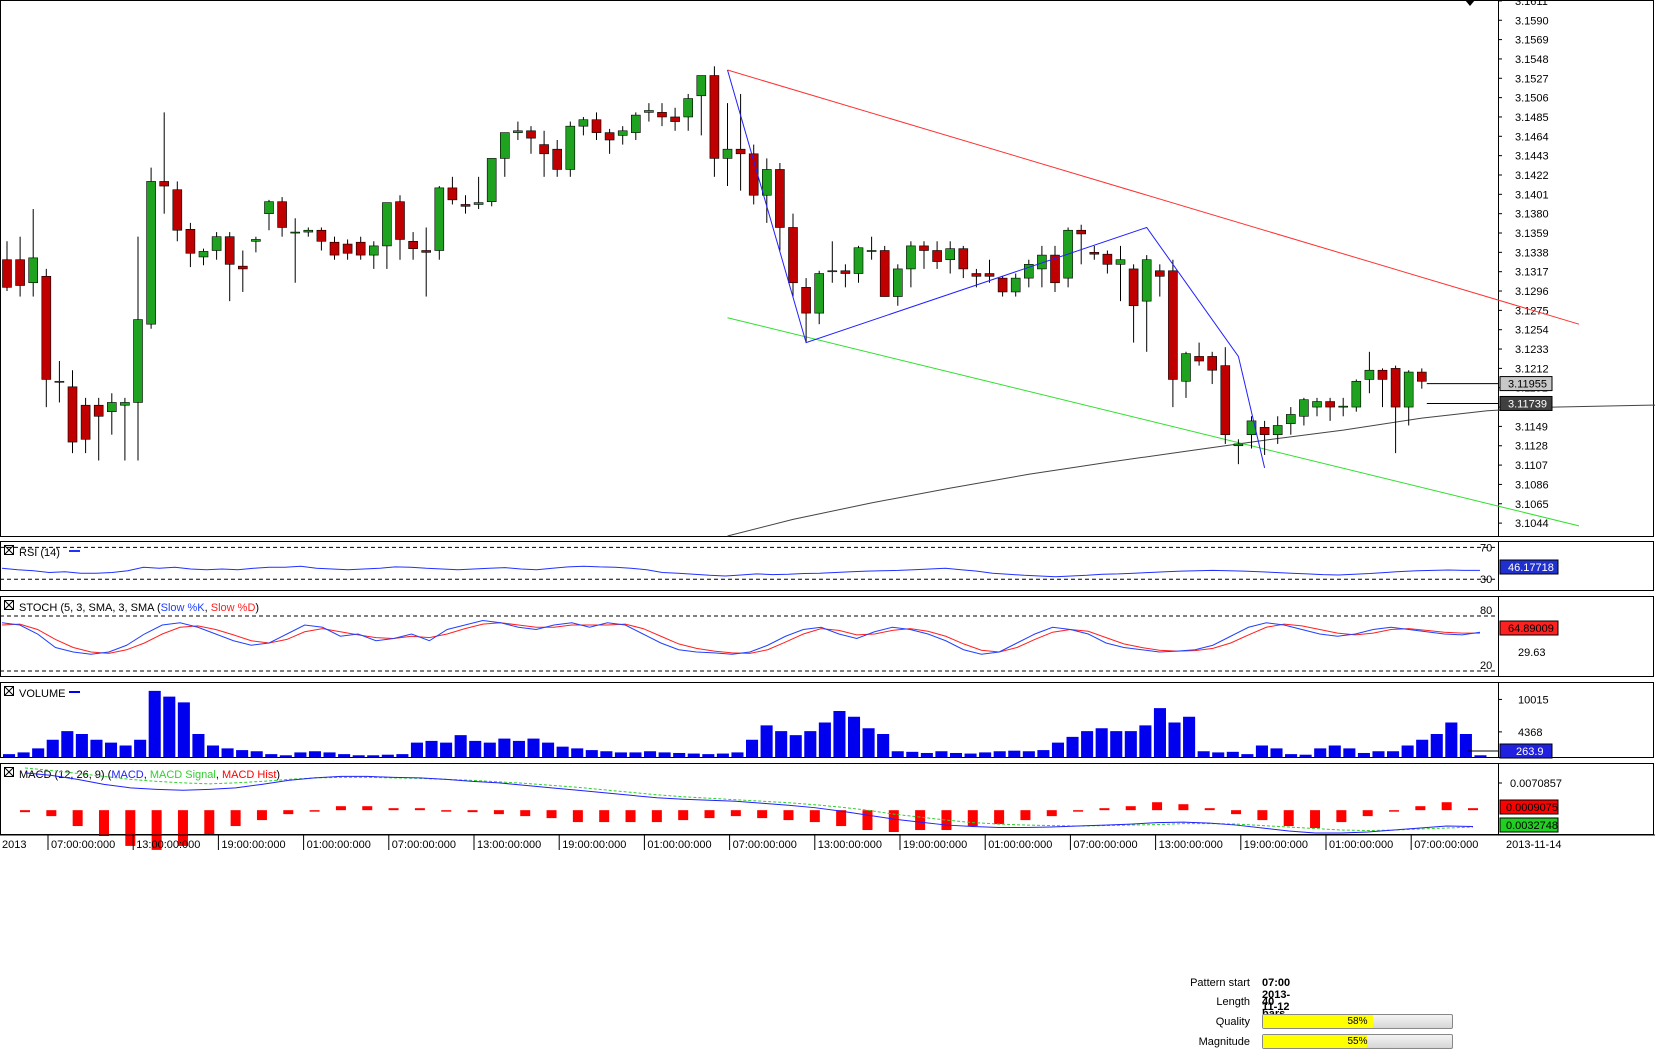  Describe the element at coordinates (1531, 629) in the screenshot. I see `stoch-value-label: 64.89009` at that location.